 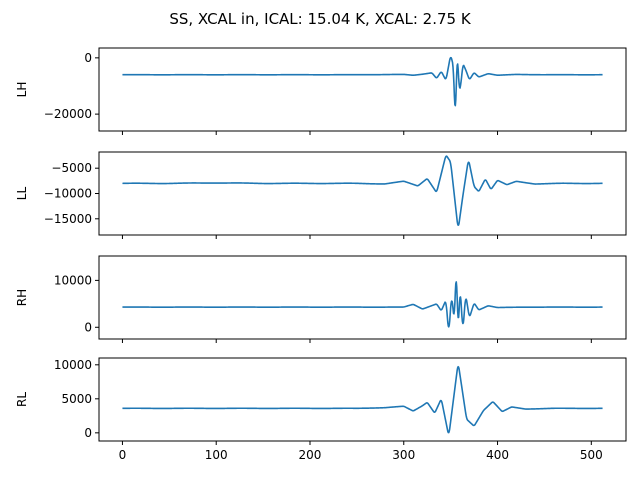 What do you see at coordinates (22, 399) in the screenshot?
I see `y-axis-label: RL` at bounding box center [22, 399].